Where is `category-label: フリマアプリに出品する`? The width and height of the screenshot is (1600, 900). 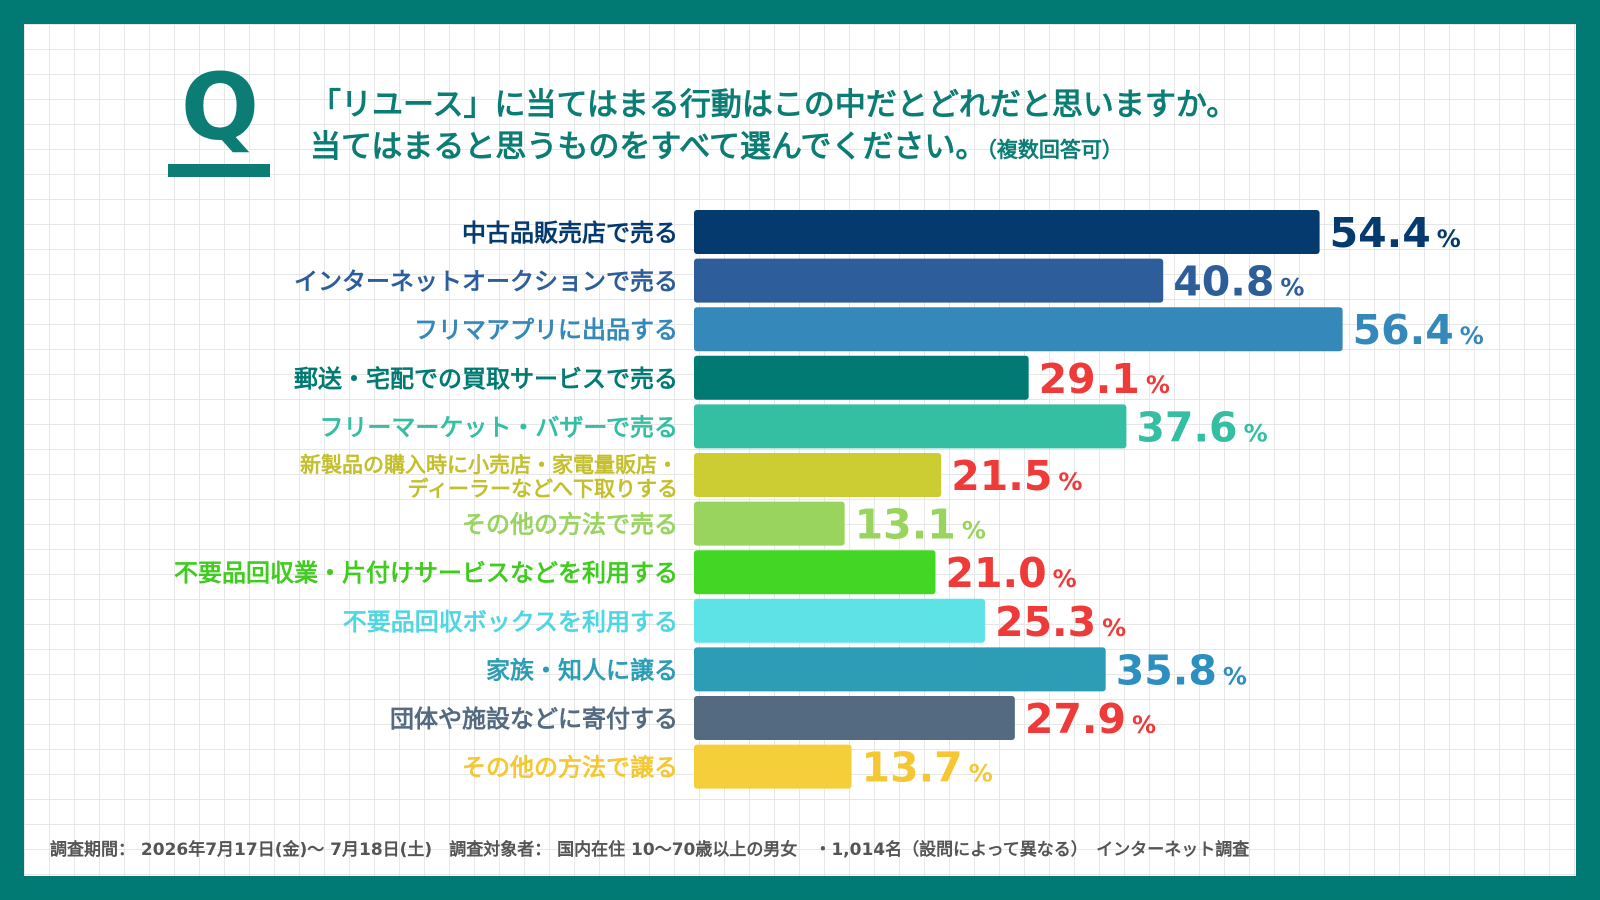
category-label: フリマアプリに出品する is located at coordinates (546, 330).